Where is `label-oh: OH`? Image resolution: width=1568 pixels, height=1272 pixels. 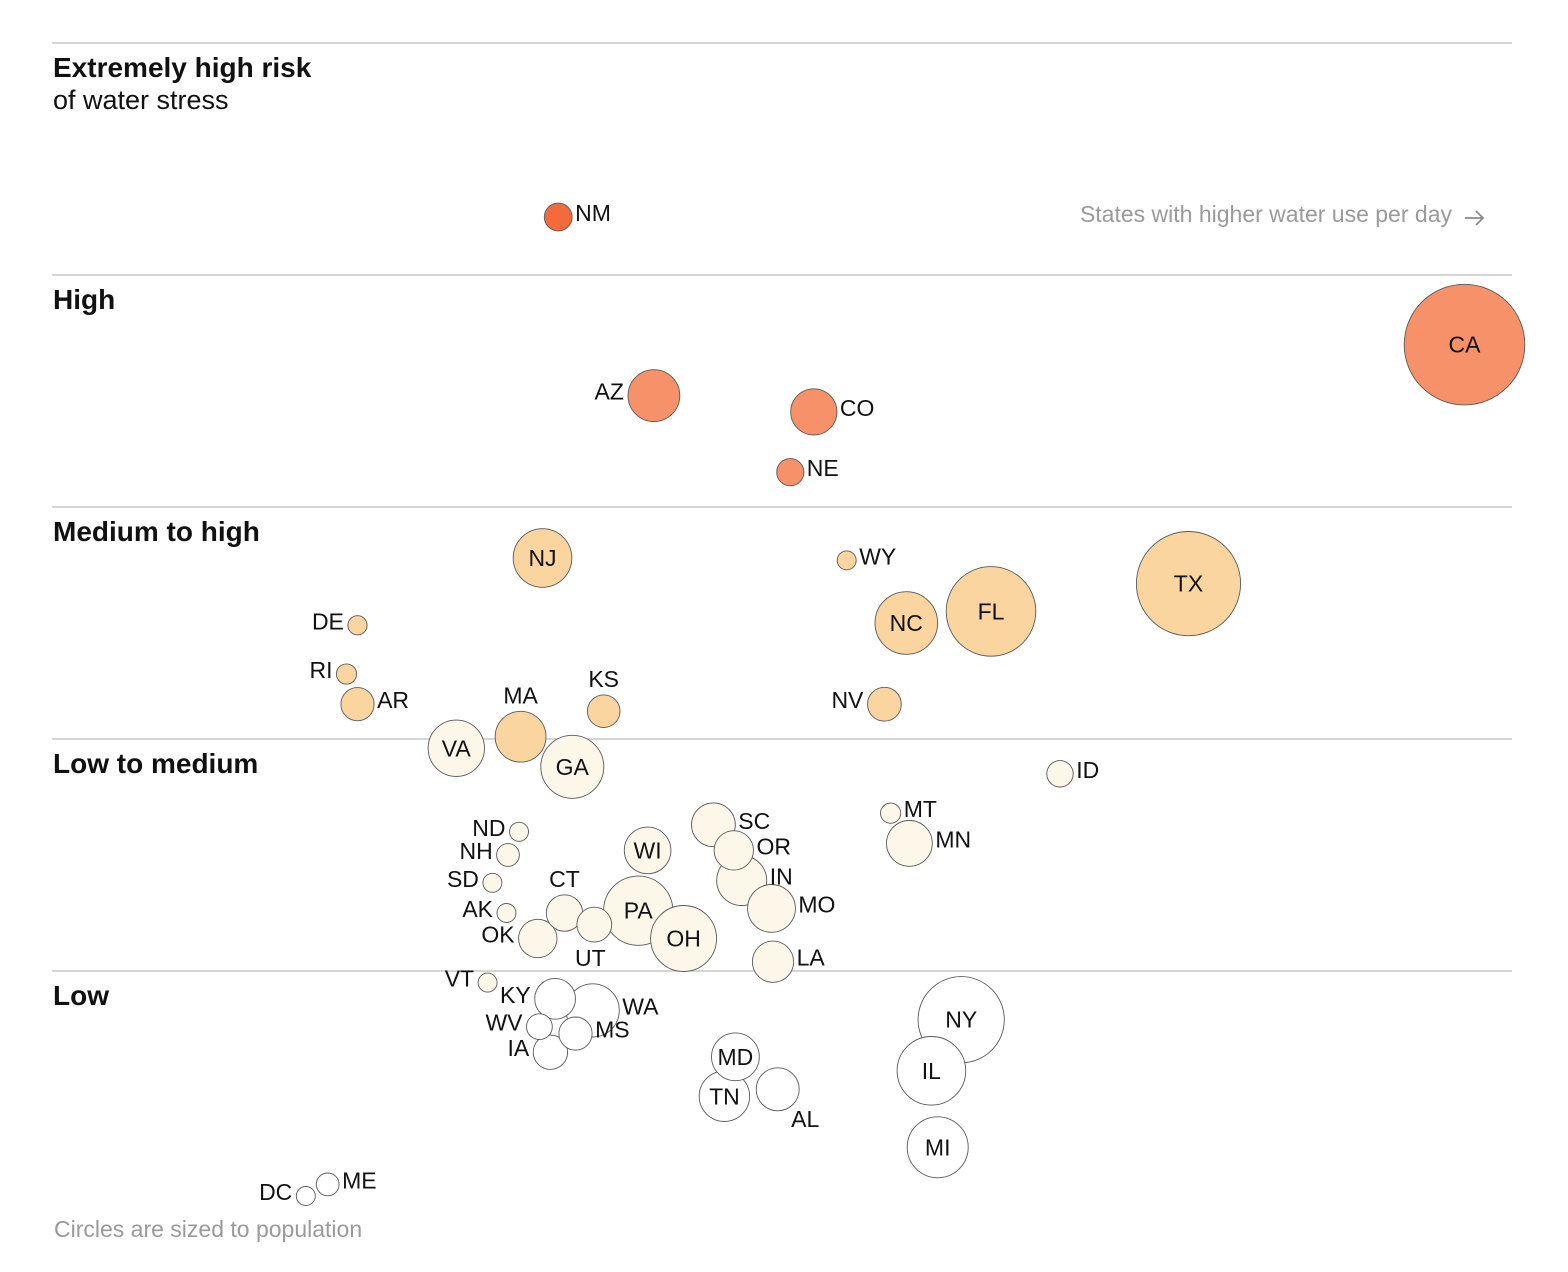 label-oh: OH is located at coordinates (683, 939).